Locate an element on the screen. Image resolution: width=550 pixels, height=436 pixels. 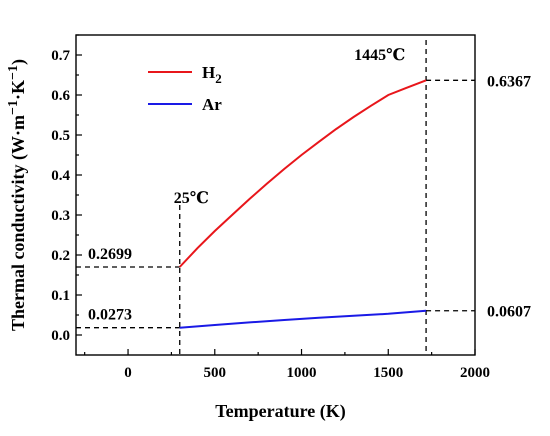
legend-label: H2 is located at coordinates (212, 74).